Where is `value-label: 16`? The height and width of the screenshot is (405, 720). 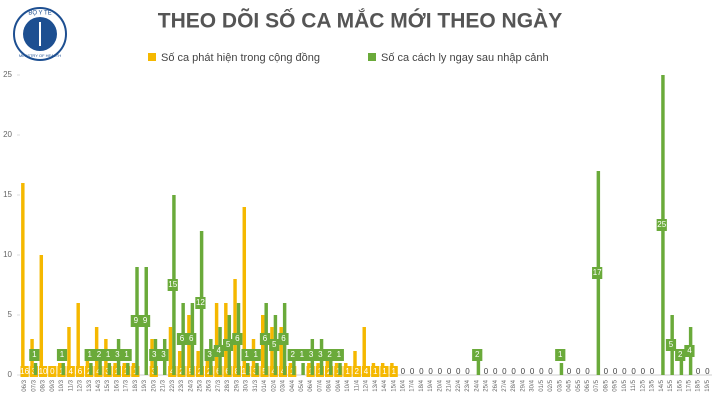
value-label: 16 is located at coordinates (24, 371).